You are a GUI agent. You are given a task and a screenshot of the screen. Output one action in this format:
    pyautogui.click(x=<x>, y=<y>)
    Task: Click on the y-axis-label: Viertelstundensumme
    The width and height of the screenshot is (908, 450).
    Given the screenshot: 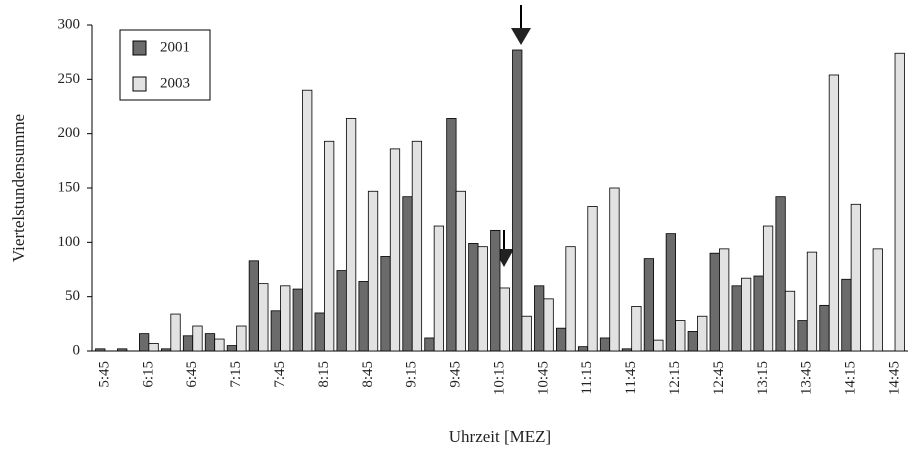 What is the action you would take?
    pyautogui.click(x=18, y=188)
    